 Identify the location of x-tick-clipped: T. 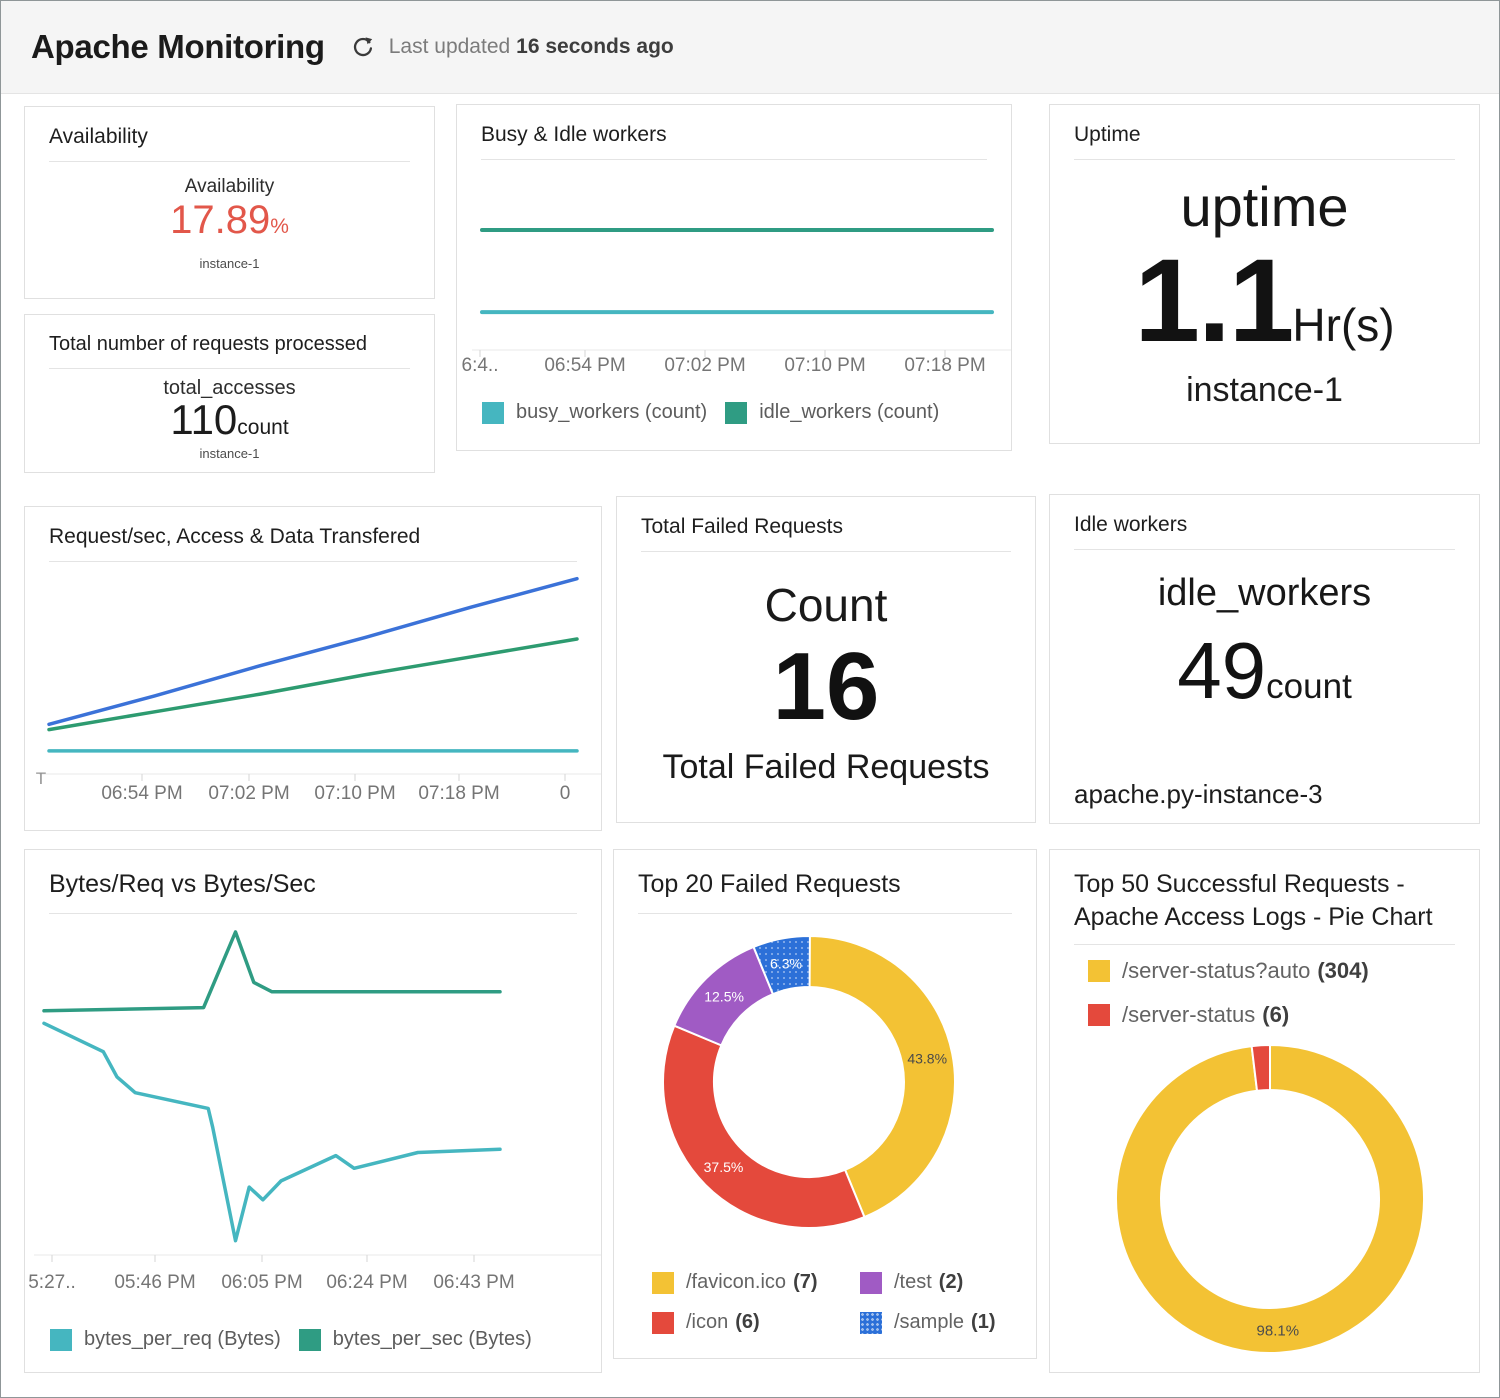
(41, 778).